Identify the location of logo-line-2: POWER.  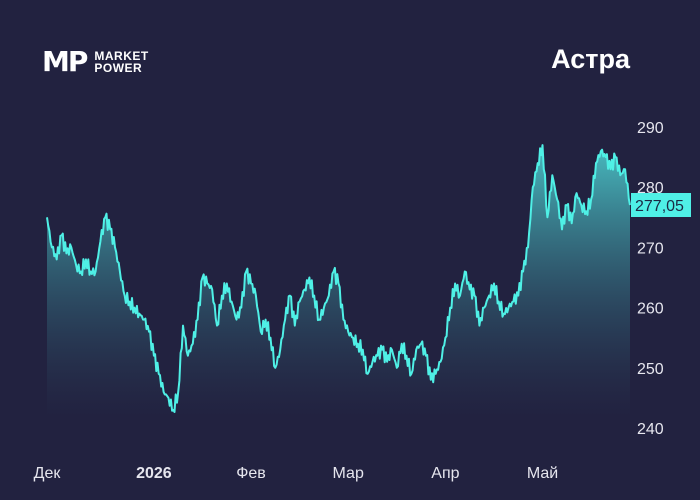
(118, 68).